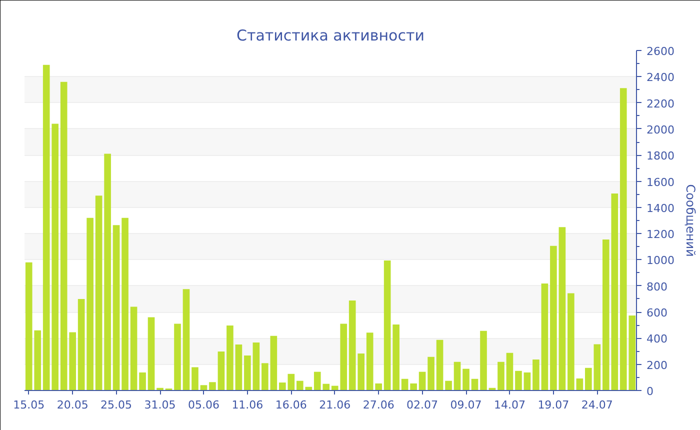 The width and height of the screenshot is (700, 430). What do you see at coordinates (660, 261) in the screenshot?
I see `y2-tick-label: 1000` at bounding box center [660, 261].